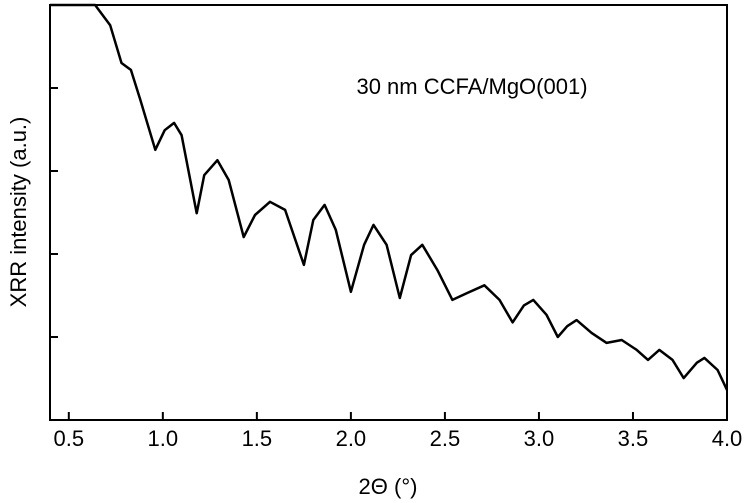 The image size is (746, 503). What do you see at coordinates (257, 438) in the screenshot?
I see `x-tick-label: 1.5` at bounding box center [257, 438].